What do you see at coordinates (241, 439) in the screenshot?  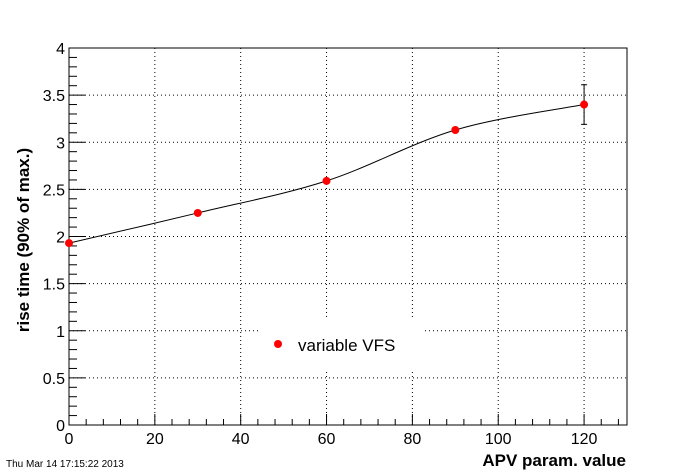 I see `x-tick-label: 40` at bounding box center [241, 439].